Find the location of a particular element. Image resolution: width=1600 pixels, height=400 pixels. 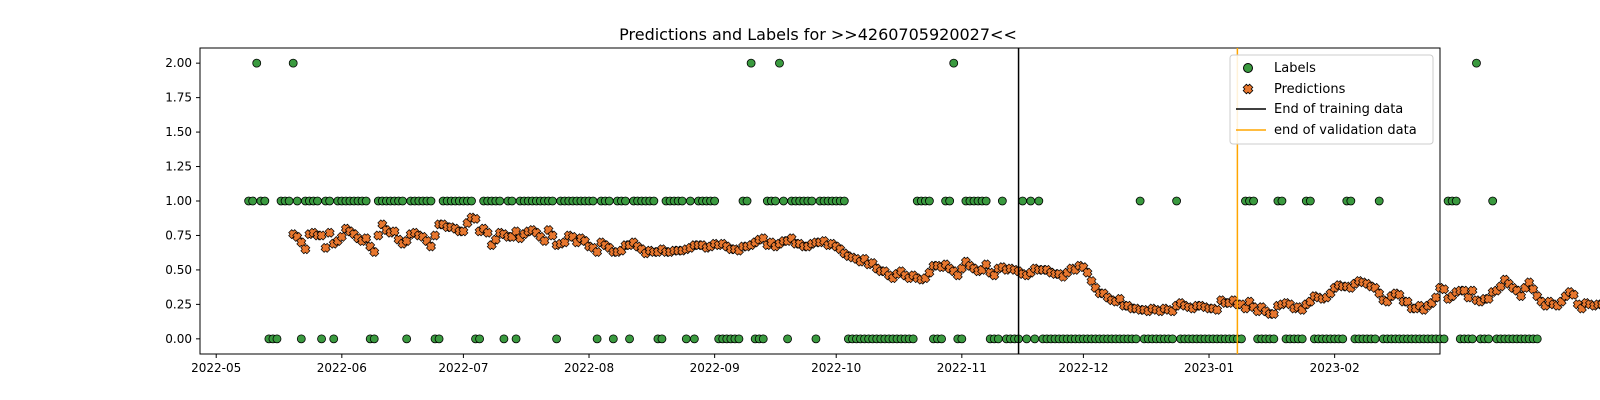

legend-labels-text: Labels is located at coordinates (1295, 68).